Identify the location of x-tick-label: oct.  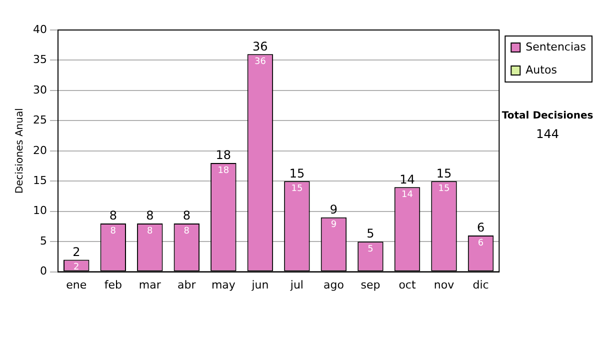
(407, 285).